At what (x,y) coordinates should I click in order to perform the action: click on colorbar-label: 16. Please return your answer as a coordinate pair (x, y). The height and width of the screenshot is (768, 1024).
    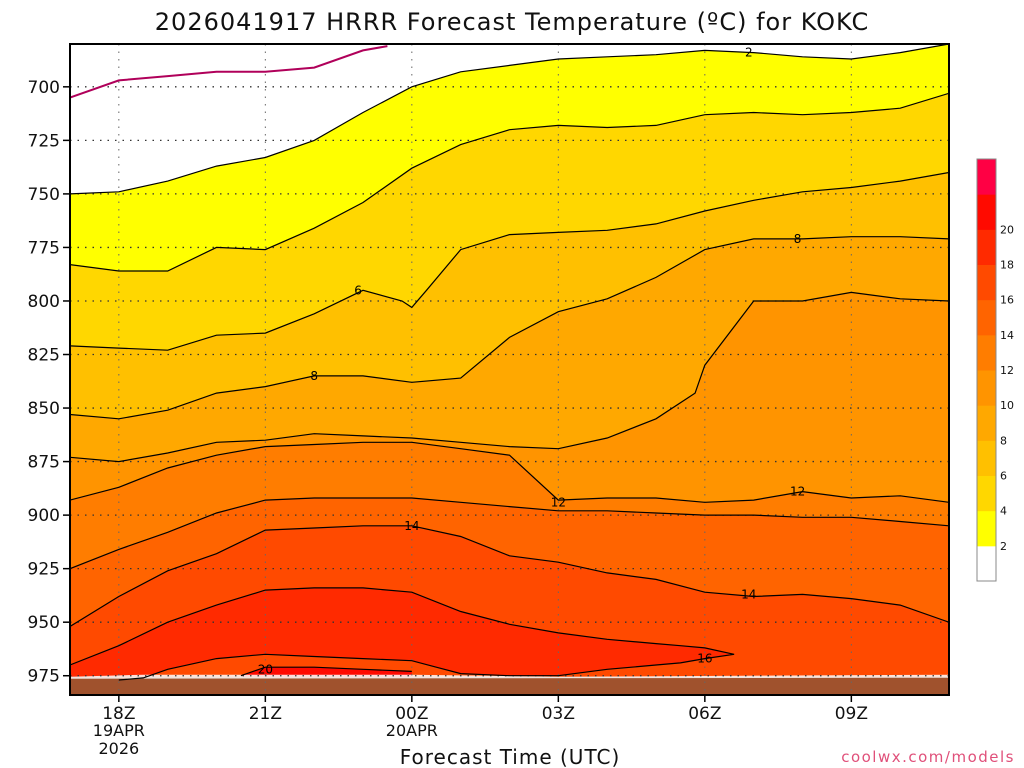
    Looking at the image, I should click on (1007, 300).